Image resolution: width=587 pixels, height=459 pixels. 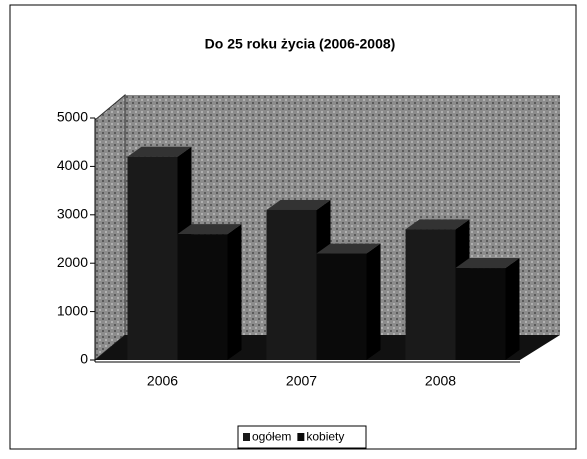 What do you see at coordinates (72, 214) in the screenshot?
I see `y-tick-label: 3000` at bounding box center [72, 214].